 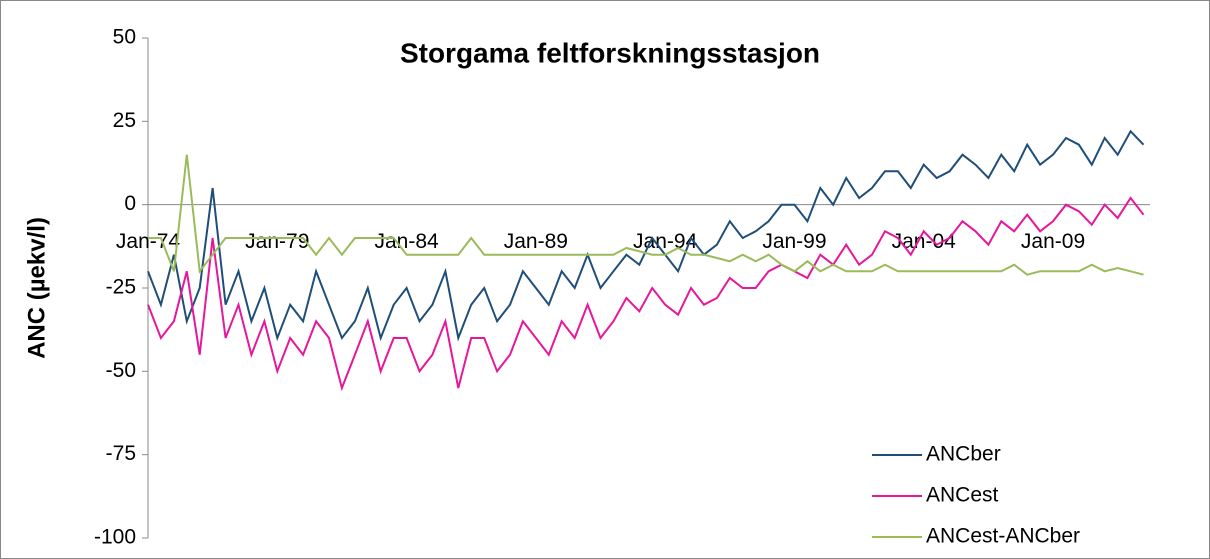 I want to click on x-tick-label: Jan-09, so click(x=1053, y=241).